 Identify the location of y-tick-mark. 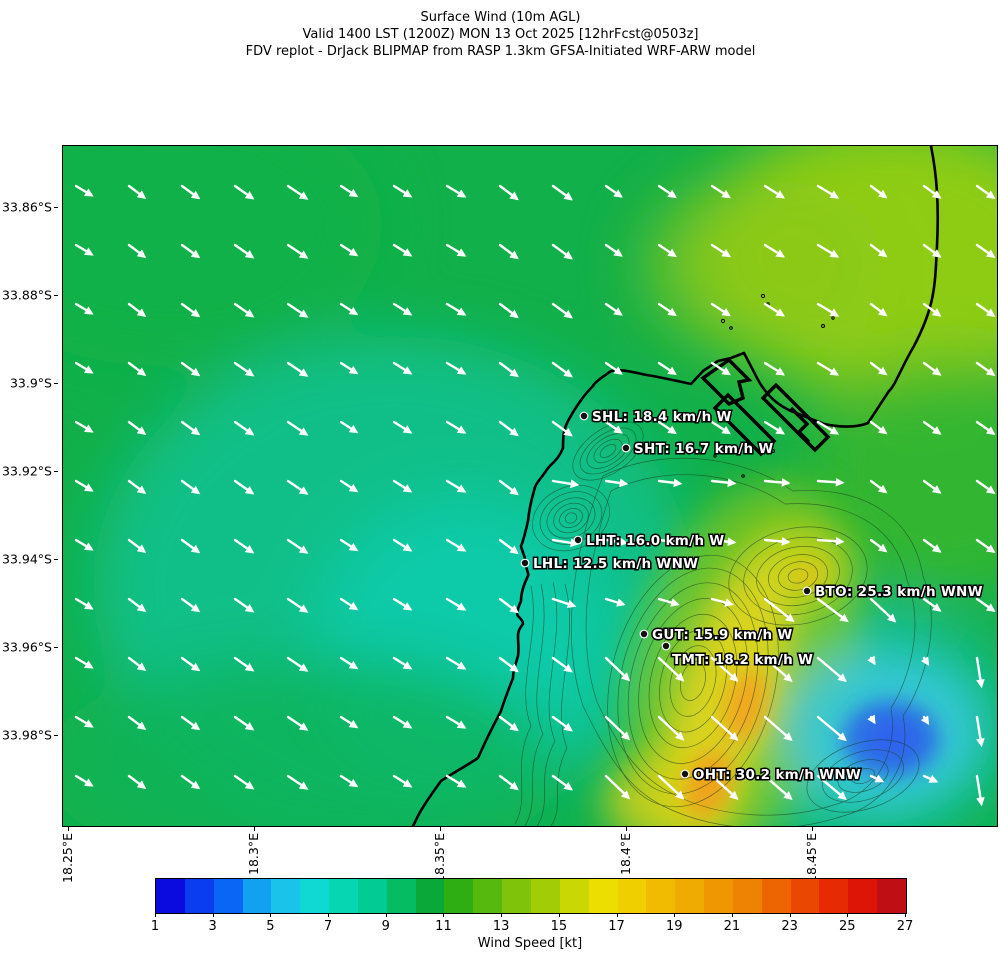
(56, 647).